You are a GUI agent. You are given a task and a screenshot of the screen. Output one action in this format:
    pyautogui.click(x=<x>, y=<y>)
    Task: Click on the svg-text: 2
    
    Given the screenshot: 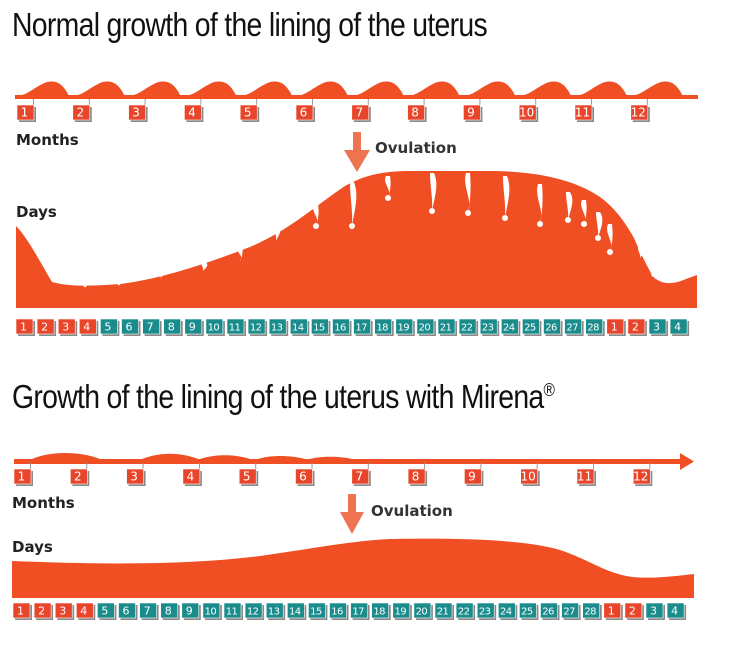 What is the action you would take?
    pyautogui.click(x=632, y=611)
    